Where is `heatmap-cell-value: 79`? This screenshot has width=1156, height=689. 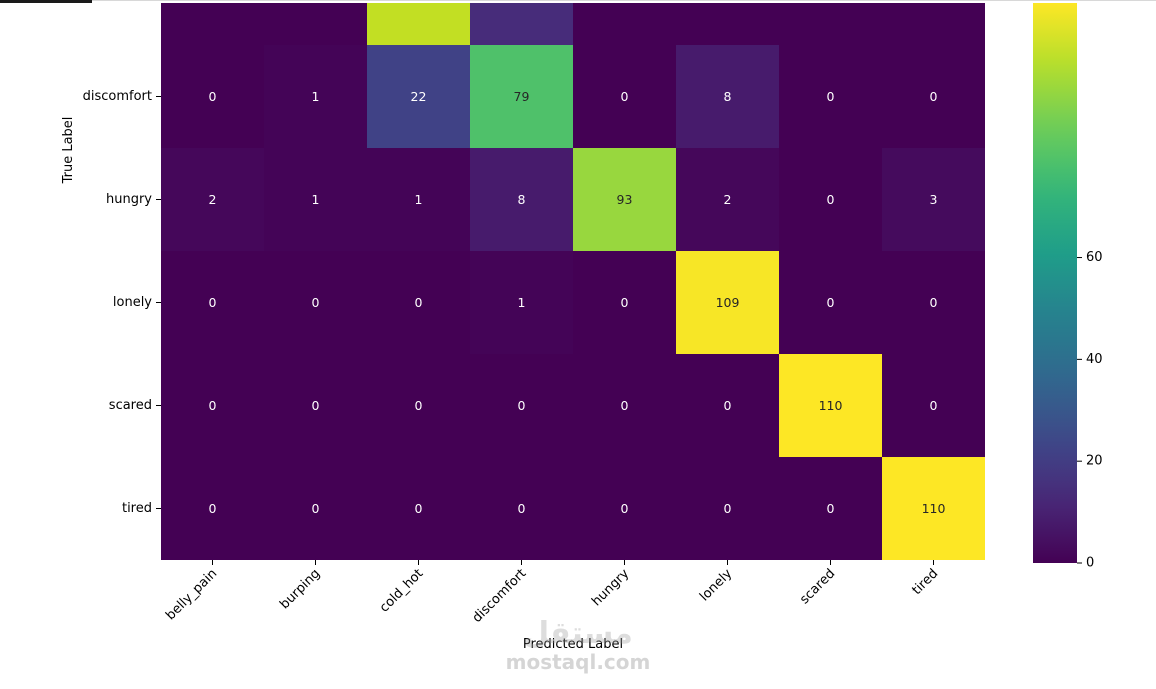 heatmap-cell-value: 79 is located at coordinates (522, 96).